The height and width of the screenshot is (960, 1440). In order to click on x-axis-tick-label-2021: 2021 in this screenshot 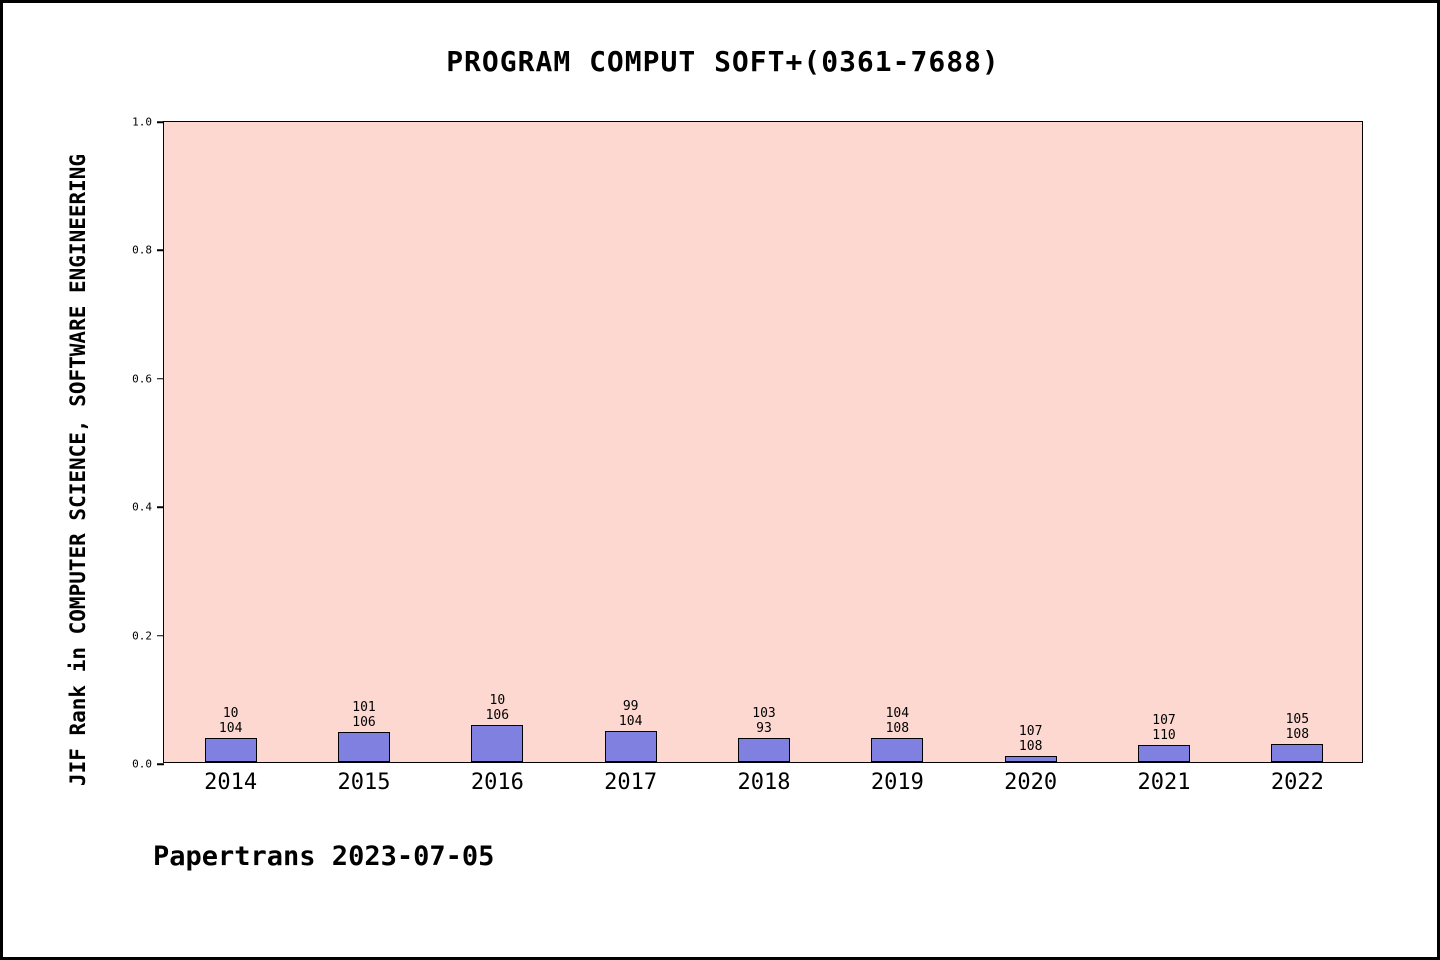, I will do `click(1164, 782)`.